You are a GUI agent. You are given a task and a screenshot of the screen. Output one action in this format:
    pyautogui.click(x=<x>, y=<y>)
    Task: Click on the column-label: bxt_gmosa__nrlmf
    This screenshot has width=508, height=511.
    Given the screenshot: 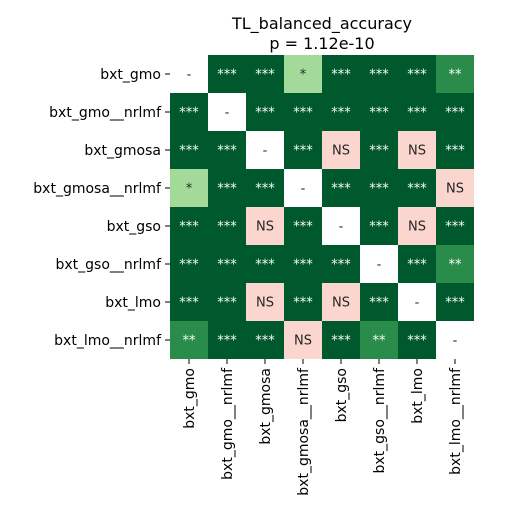 What is the action you would take?
    pyautogui.click(x=304, y=431)
    